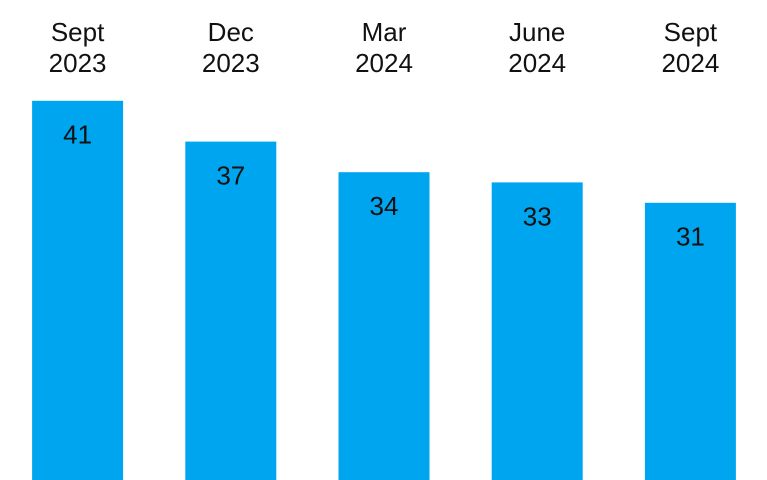 The width and height of the screenshot is (767, 480). I want to click on value-label: 37, so click(230, 175).